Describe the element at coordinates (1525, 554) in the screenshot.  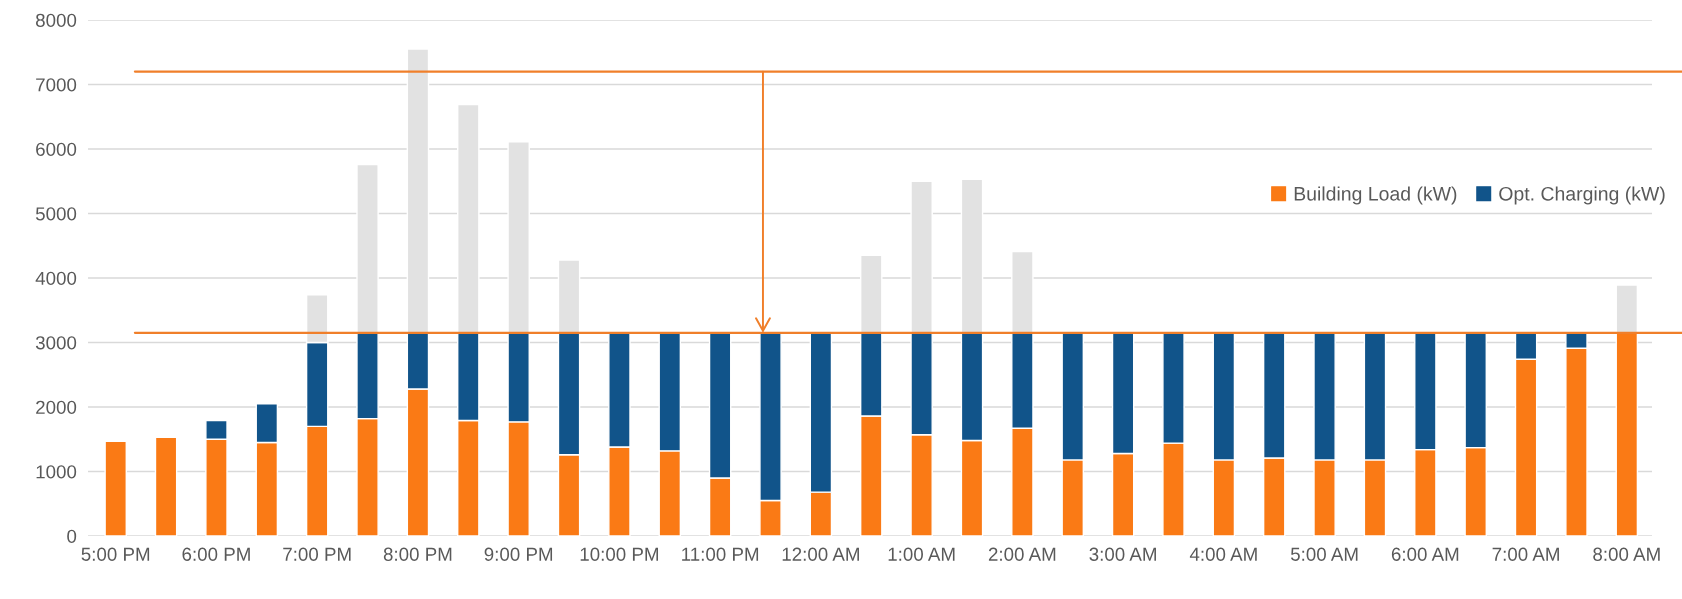
I see `x-tick-label: 7:00 AM` at that location.